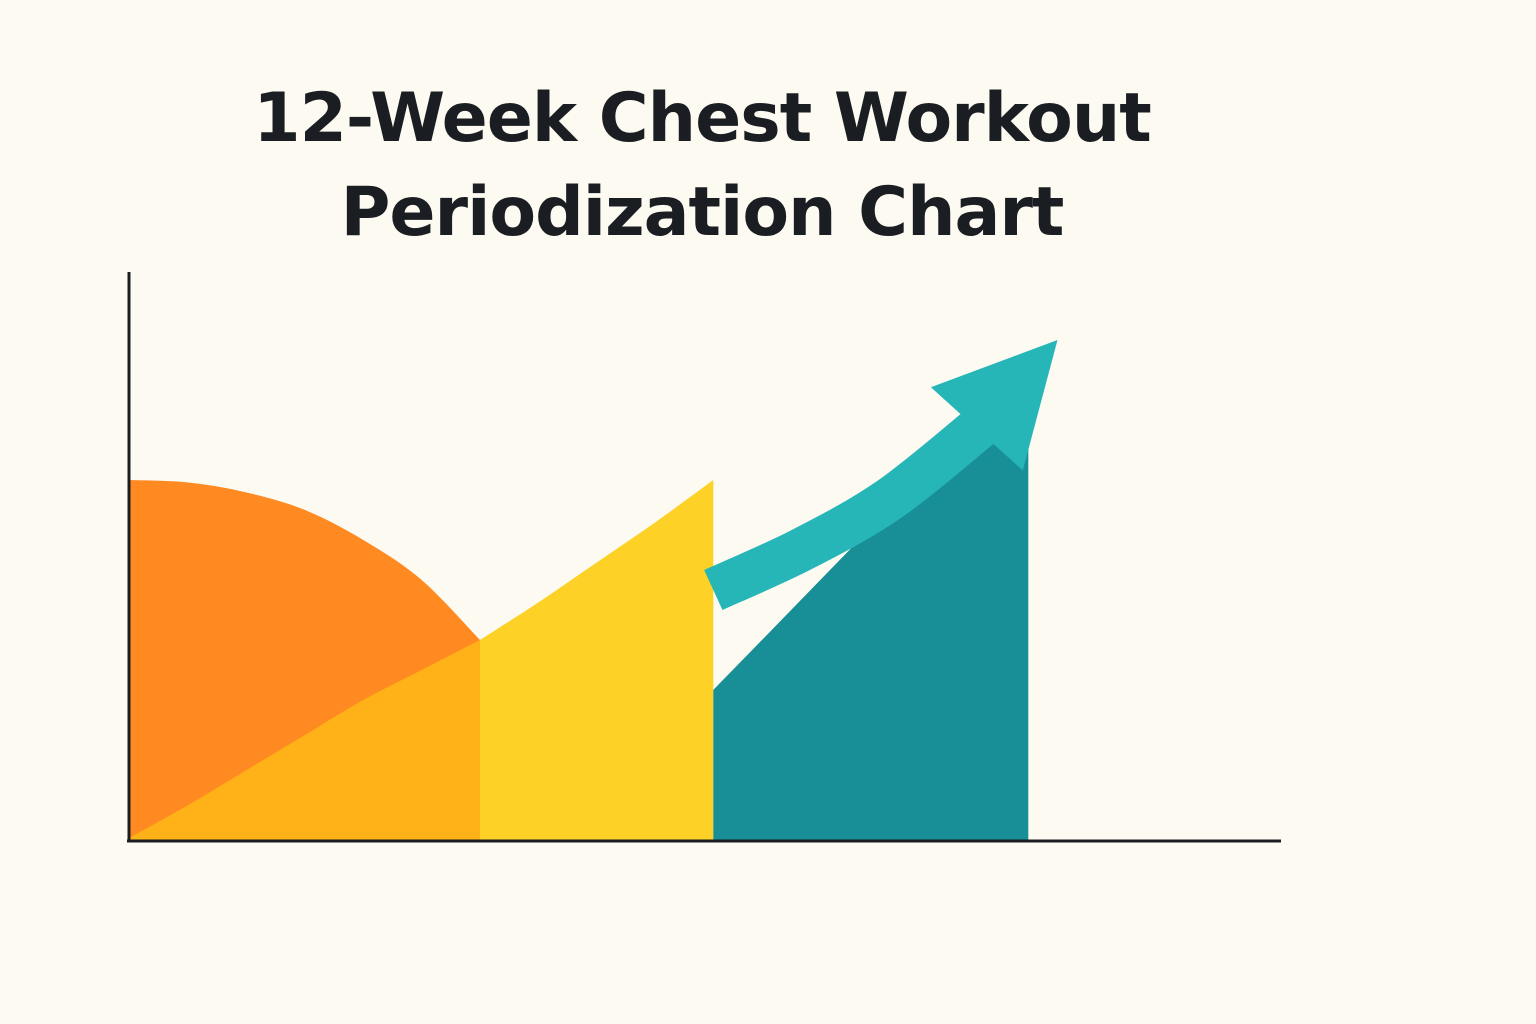 The width and height of the screenshot is (1536, 1024). What do you see at coordinates (994, 405) in the screenshot?
I see `trend-arrow-head` at bounding box center [994, 405].